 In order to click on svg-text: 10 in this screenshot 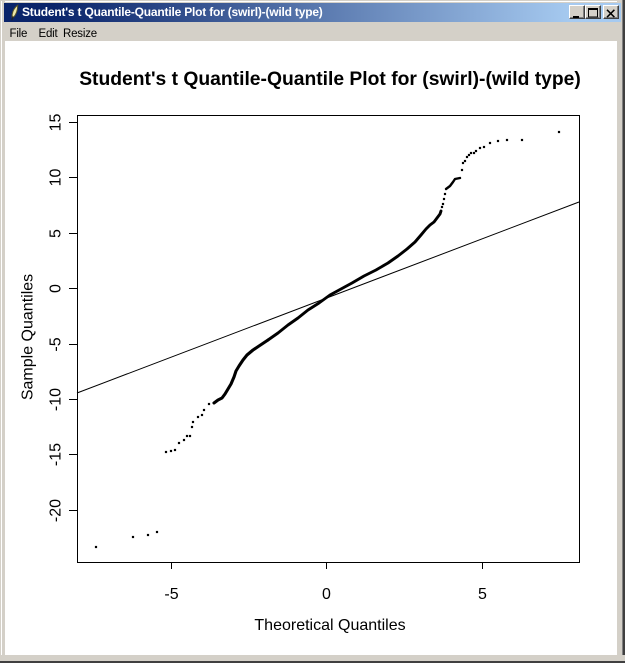, I will do `click(56, 178)`.